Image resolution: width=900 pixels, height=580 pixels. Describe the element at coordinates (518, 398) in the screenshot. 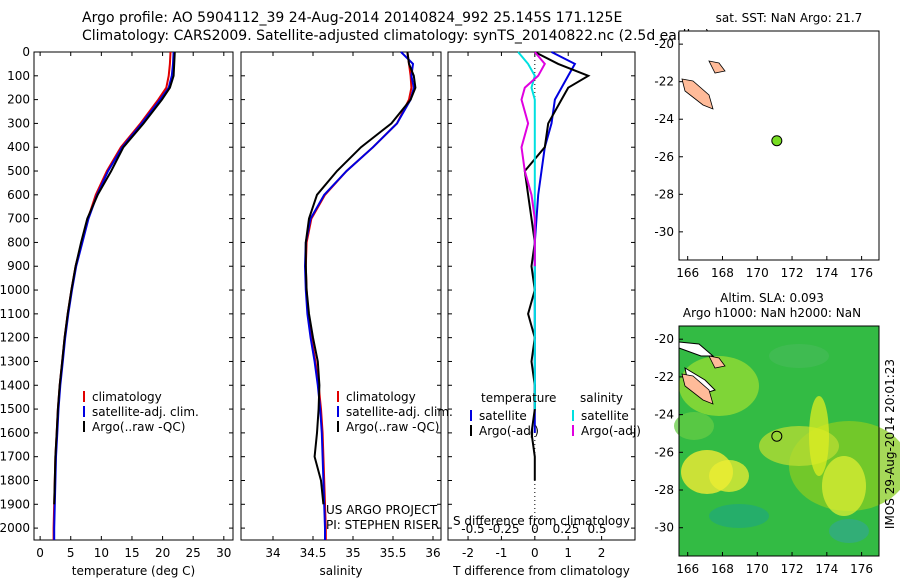

I see `legend-title: temperature` at that location.